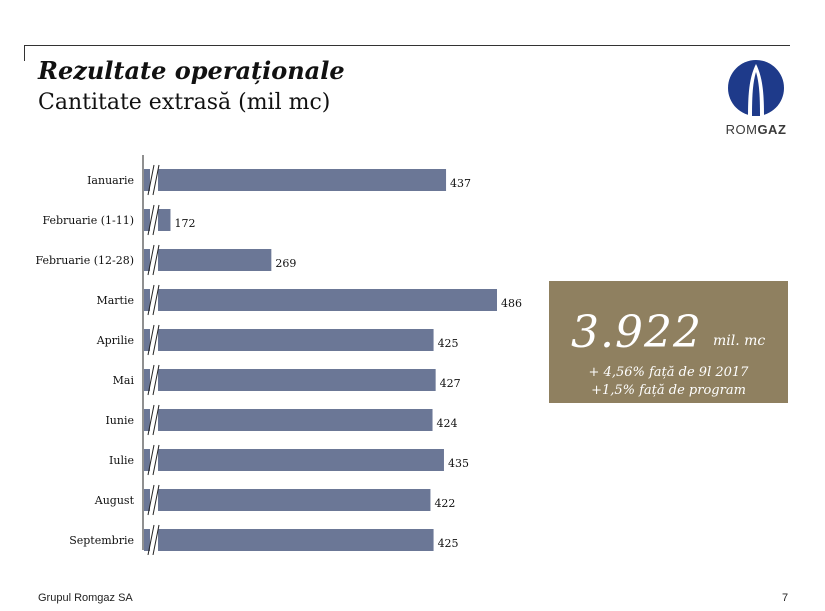 This screenshot has height=611, width=825. I want to click on logo-text-gaz: GAZ, so click(772, 129).